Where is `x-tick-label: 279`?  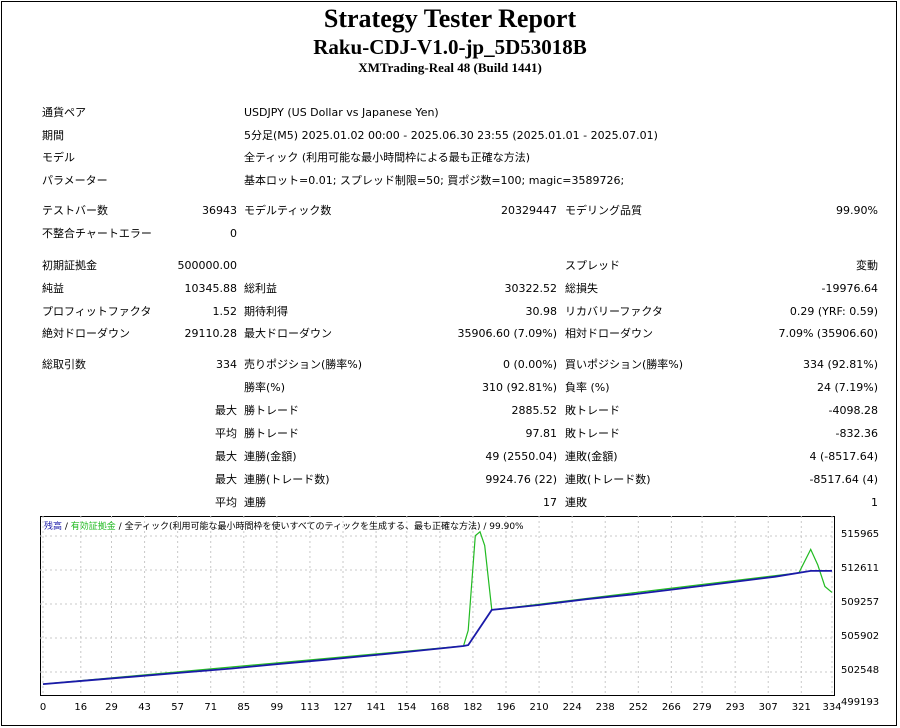 x-tick-label: 279 is located at coordinates (702, 707).